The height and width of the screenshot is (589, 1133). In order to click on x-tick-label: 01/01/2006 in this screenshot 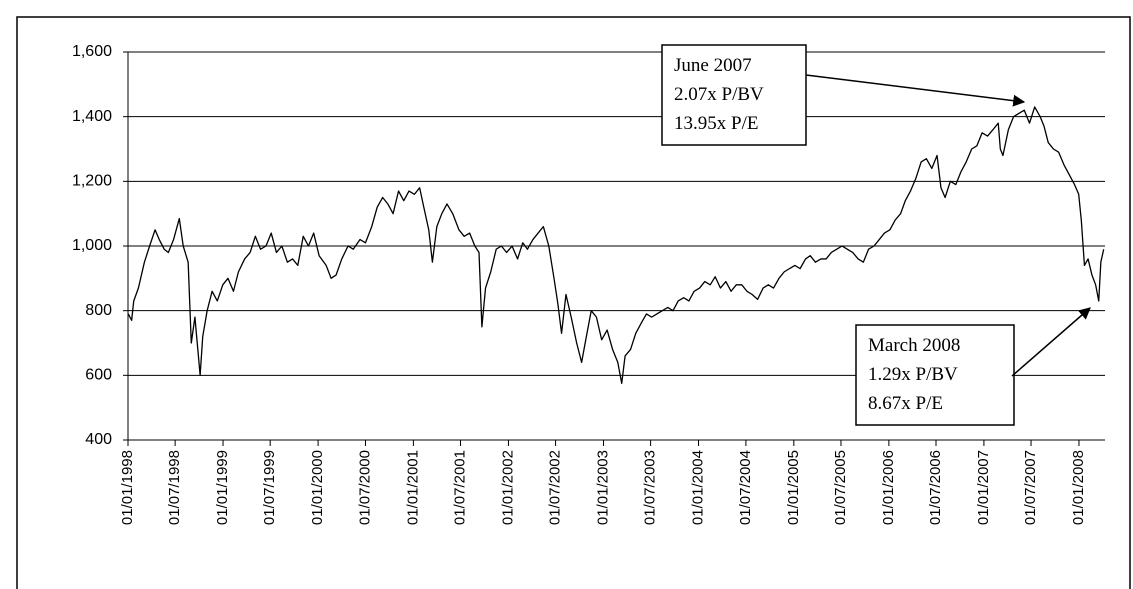, I will do `click(888, 487)`.